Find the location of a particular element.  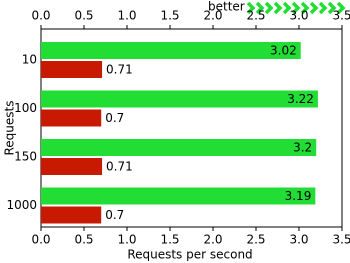

y-tick-label: 10 is located at coordinates (29, 60).